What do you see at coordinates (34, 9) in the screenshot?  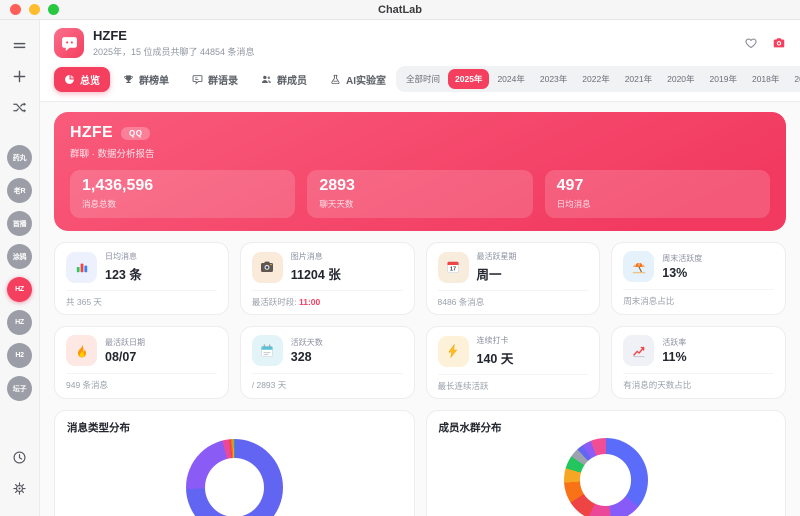 I see `minimize-button` at bounding box center [34, 9].